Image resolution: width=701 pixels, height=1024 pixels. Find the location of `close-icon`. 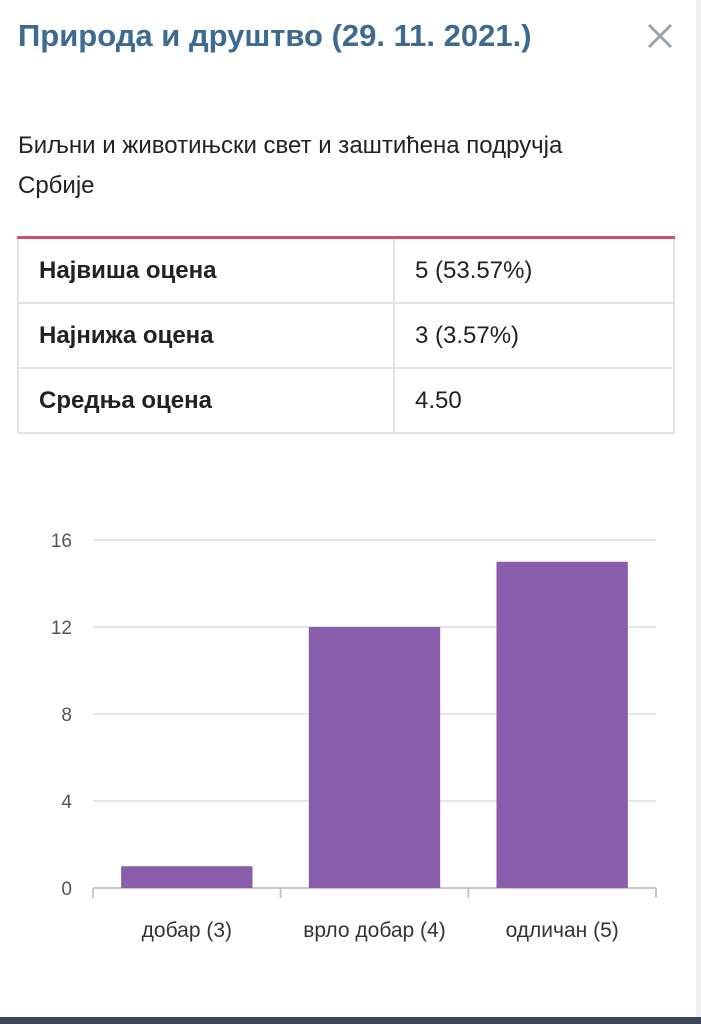

close-icon is located at coordinates (660, 36).